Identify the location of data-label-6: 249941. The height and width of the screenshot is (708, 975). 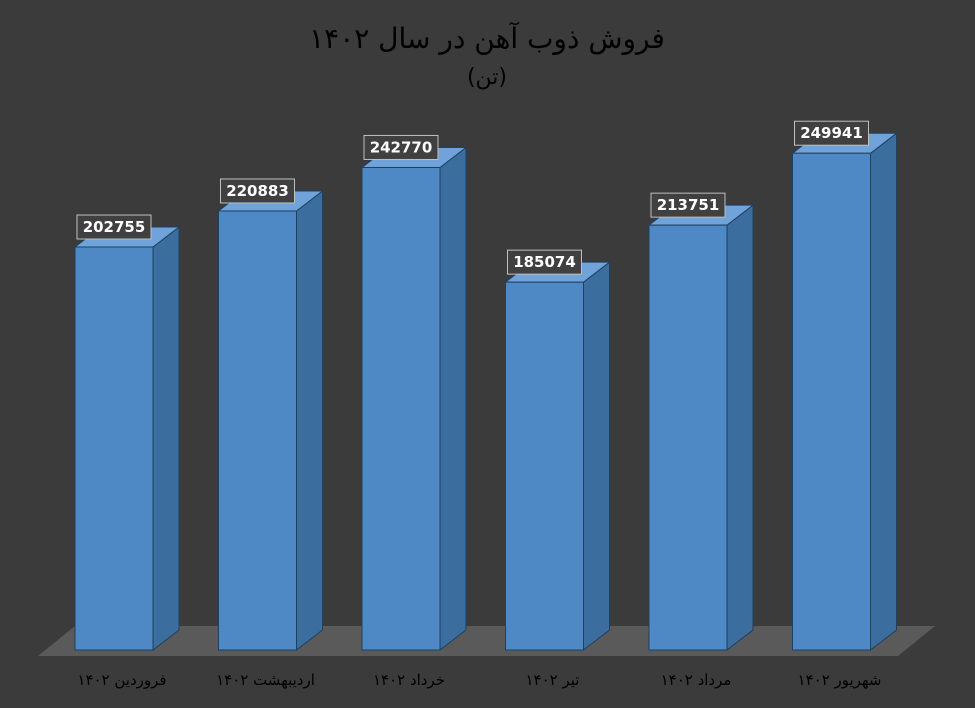
(831, 133).